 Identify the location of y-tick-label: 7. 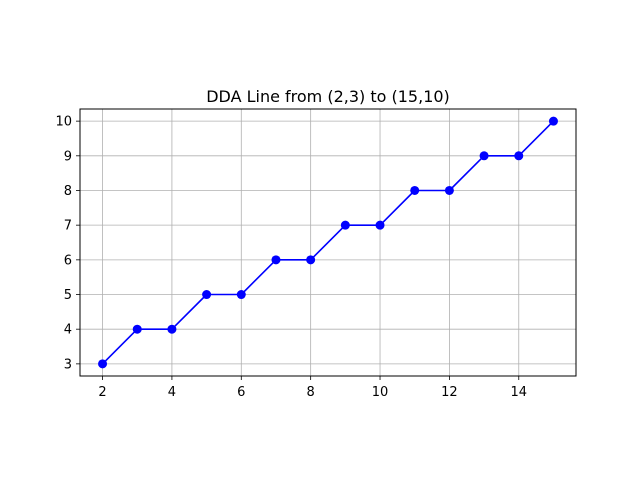
(68, 226).